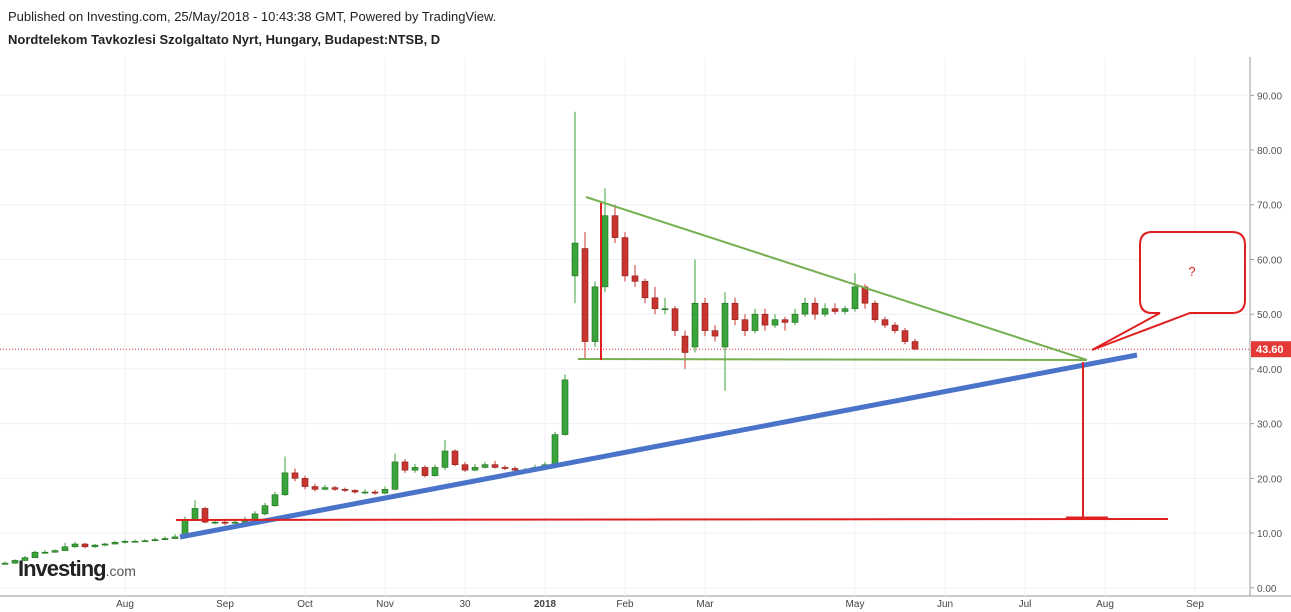 The width and height of the screenshot is (1291, 612). I want to click on x-tick-label: Nov, so click(385, 604).